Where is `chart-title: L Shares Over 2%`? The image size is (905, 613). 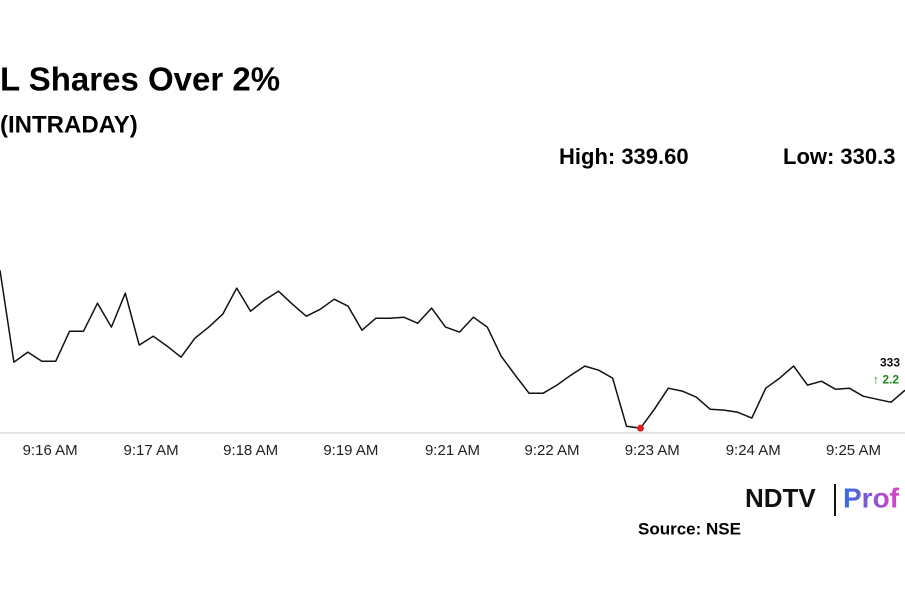
chart-title: L Shares Over 2% is located at coordinates (140, 79).